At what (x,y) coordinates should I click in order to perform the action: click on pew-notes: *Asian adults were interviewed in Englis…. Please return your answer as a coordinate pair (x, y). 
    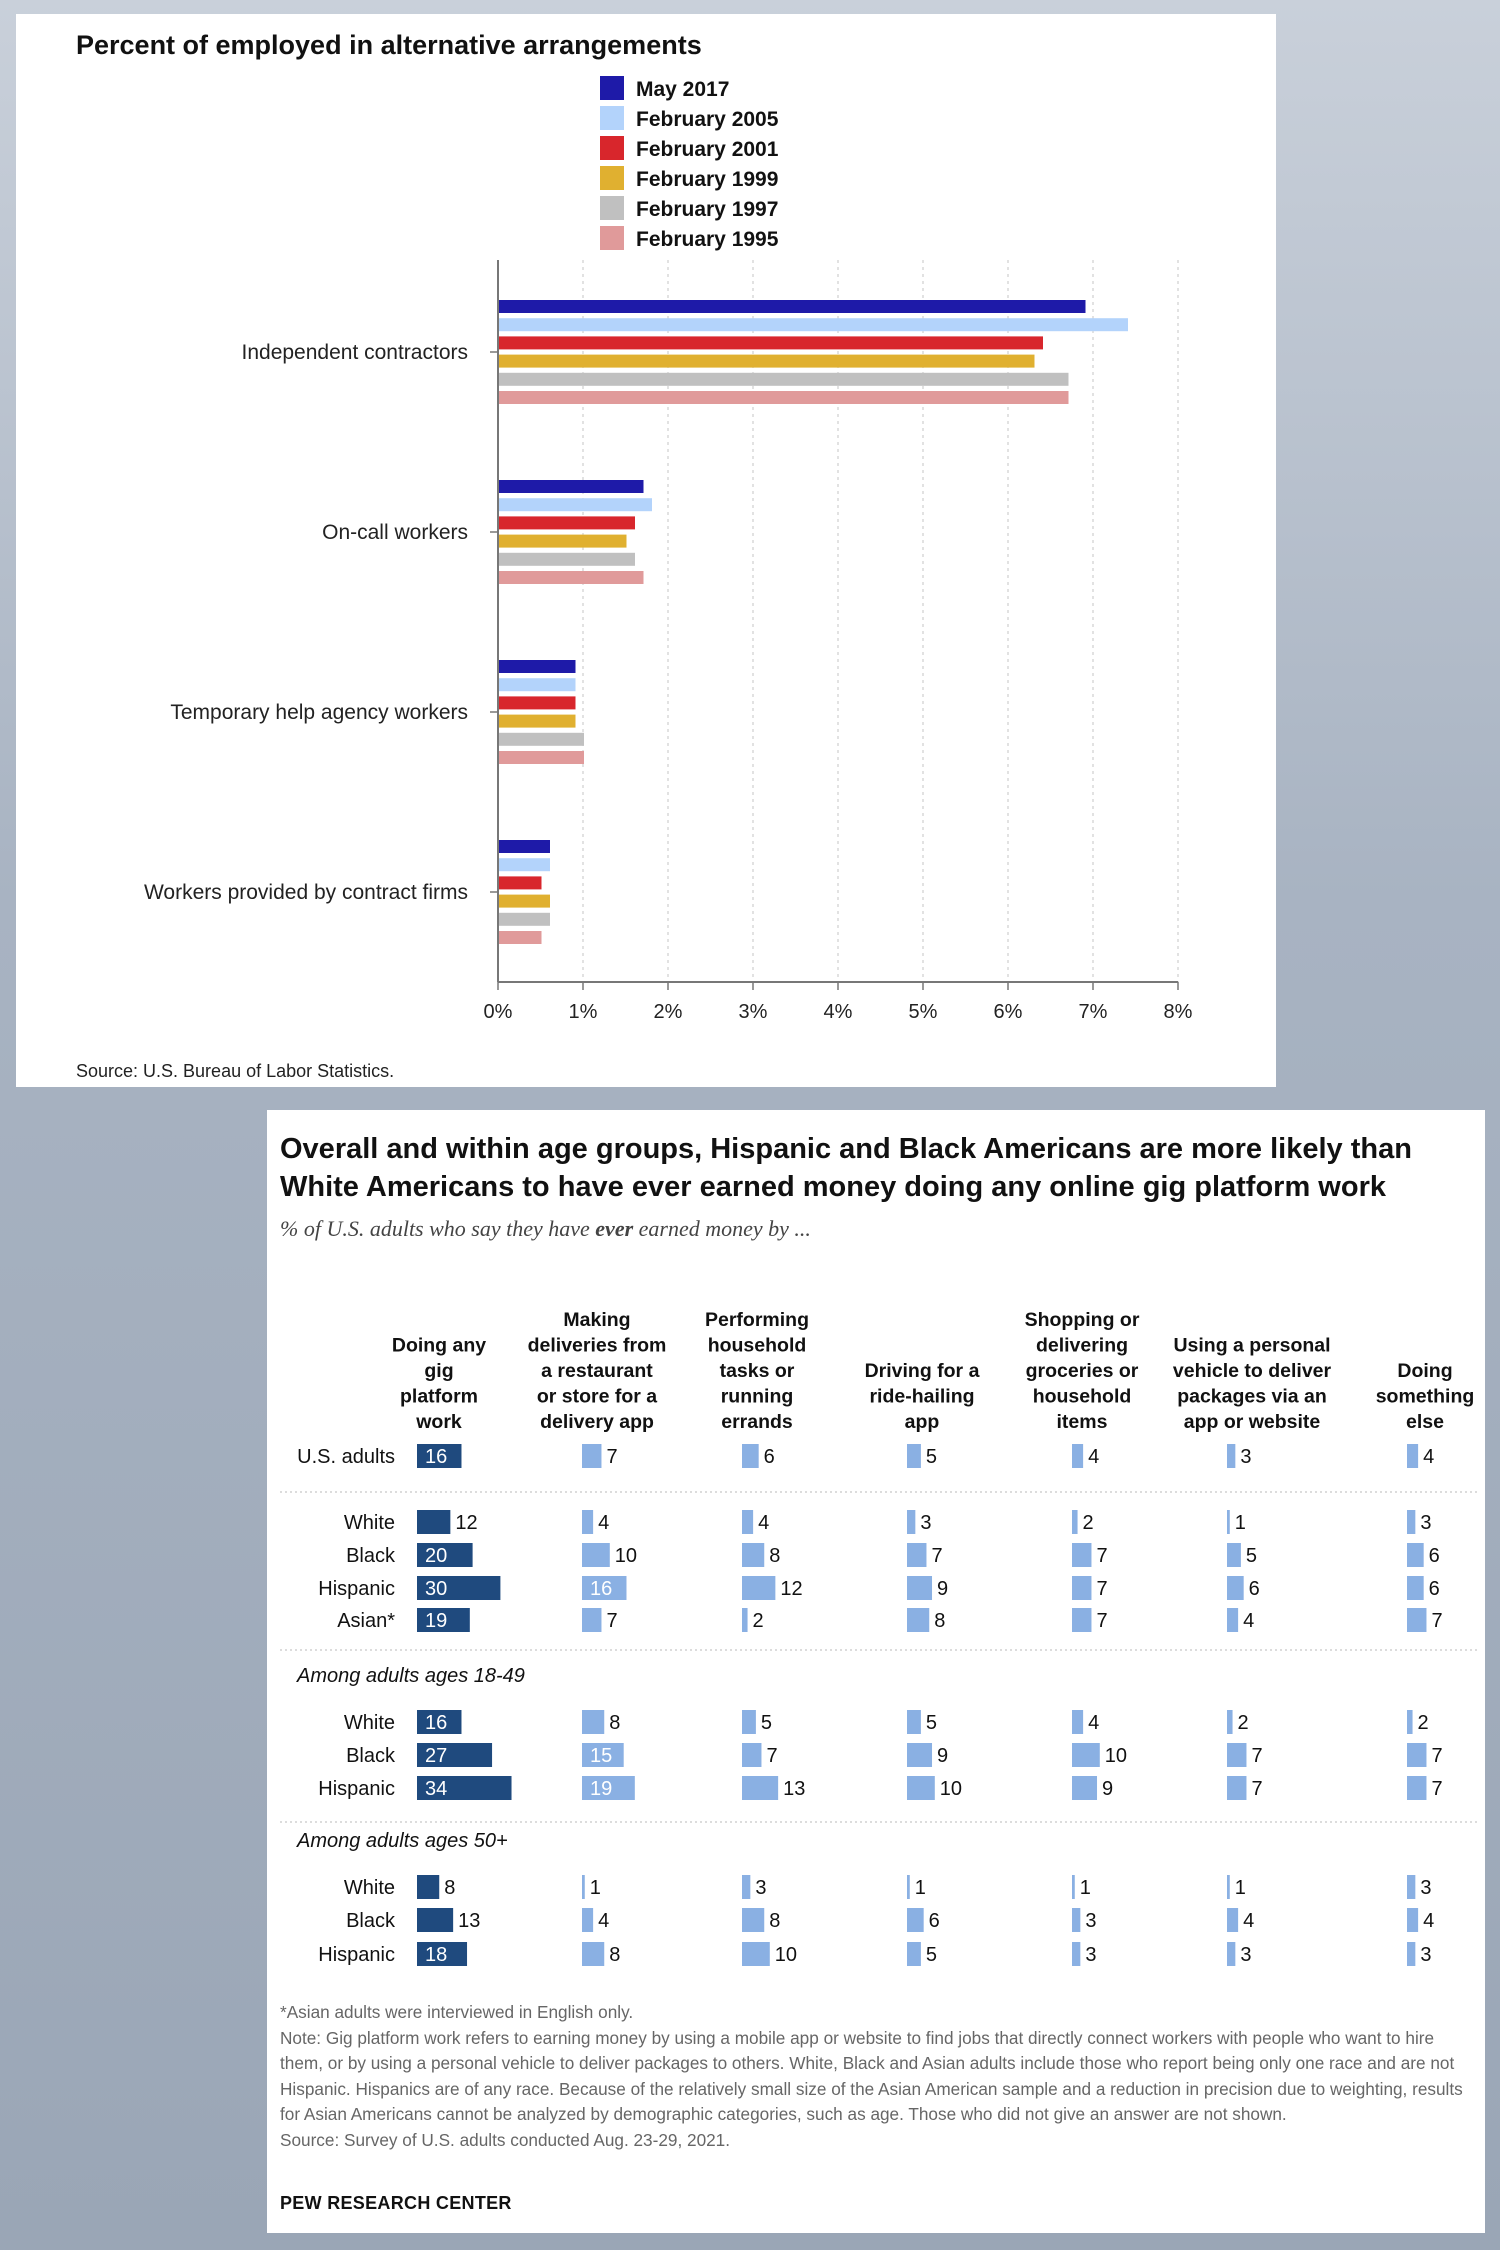
    Looking at the image, I should click on (877, 2076).